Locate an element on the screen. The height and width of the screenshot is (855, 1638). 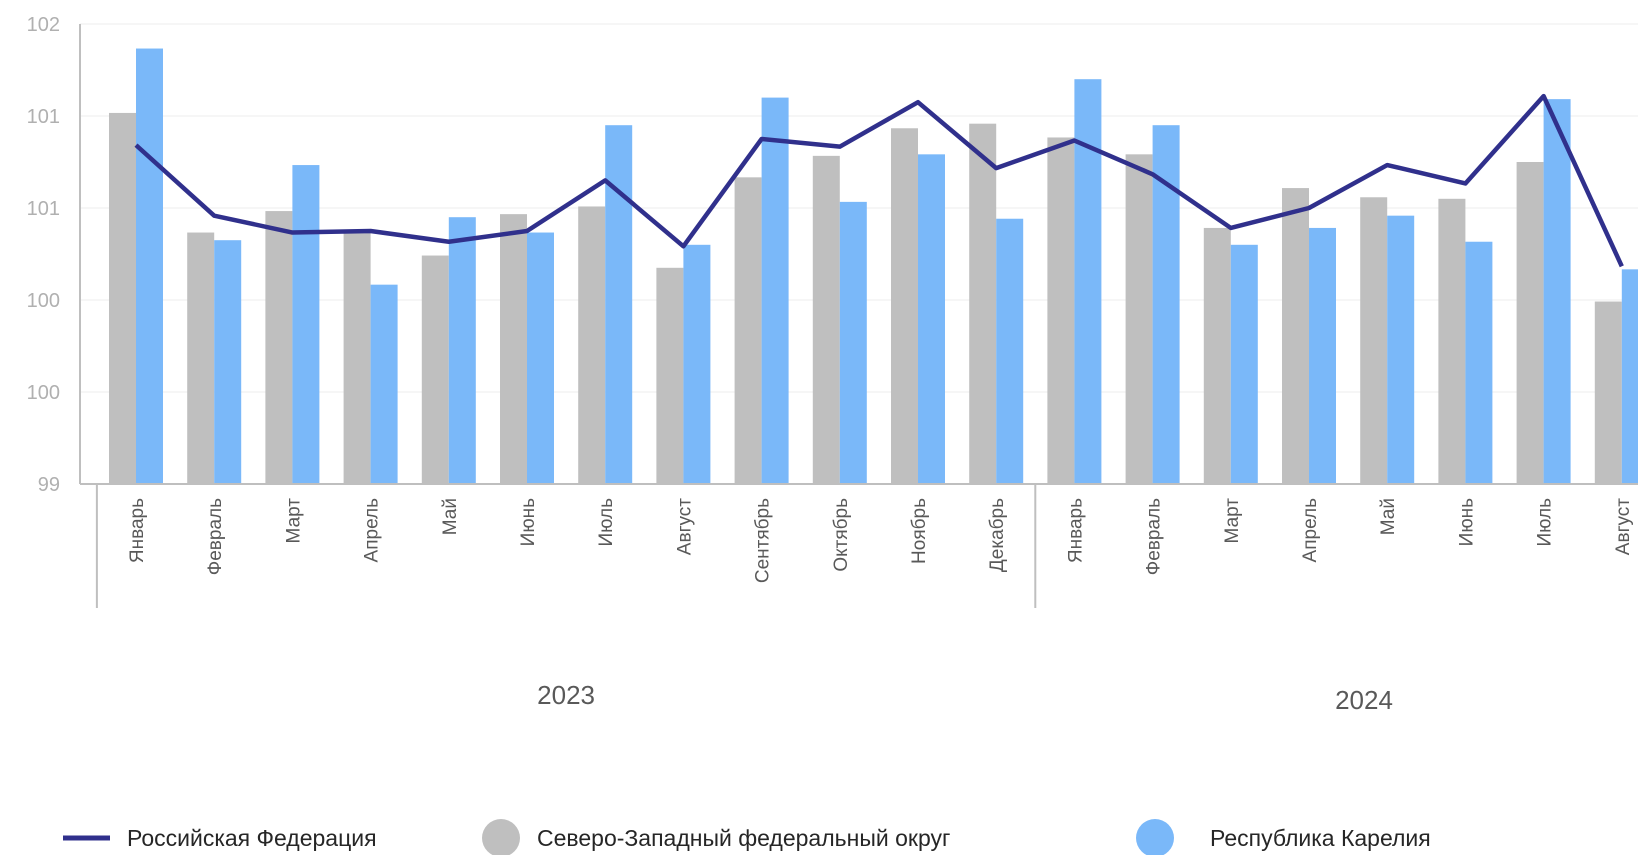
y-tick-label: 99 is located at coordinates (49, 485).